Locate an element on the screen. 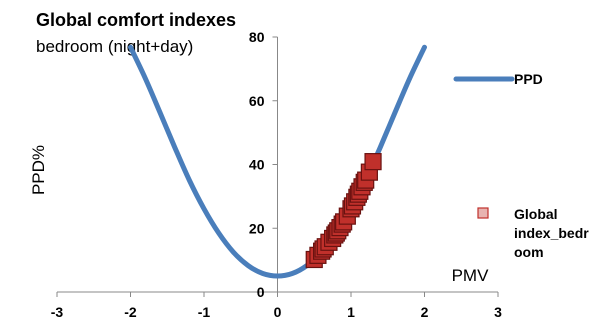 This screenshot has height=329, width=605. x-tick-label: -3 is located at coordinates (57, 312).